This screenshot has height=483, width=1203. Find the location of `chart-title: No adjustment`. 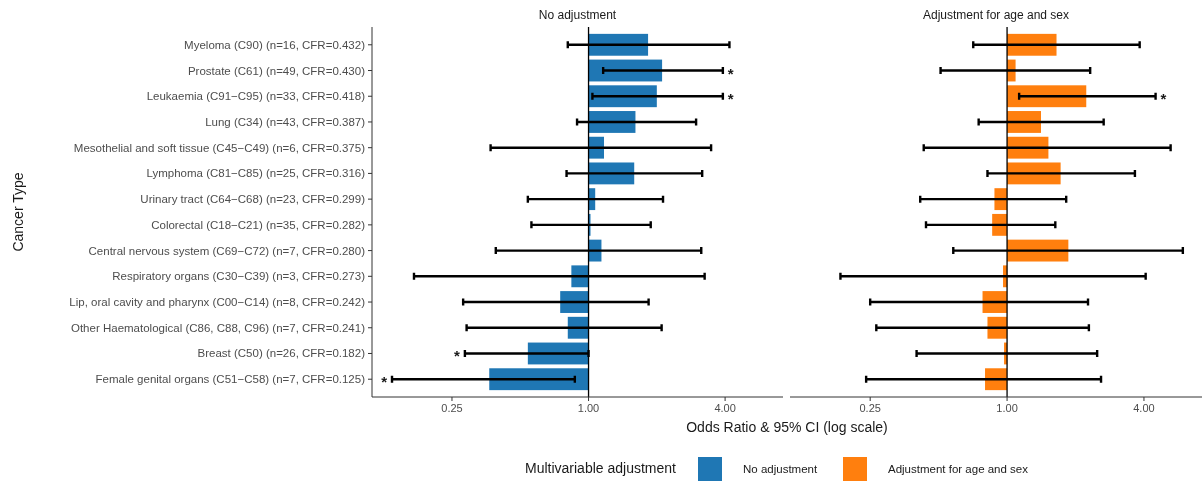

chart-title: No adjustment is located at coordinates (577, 15).